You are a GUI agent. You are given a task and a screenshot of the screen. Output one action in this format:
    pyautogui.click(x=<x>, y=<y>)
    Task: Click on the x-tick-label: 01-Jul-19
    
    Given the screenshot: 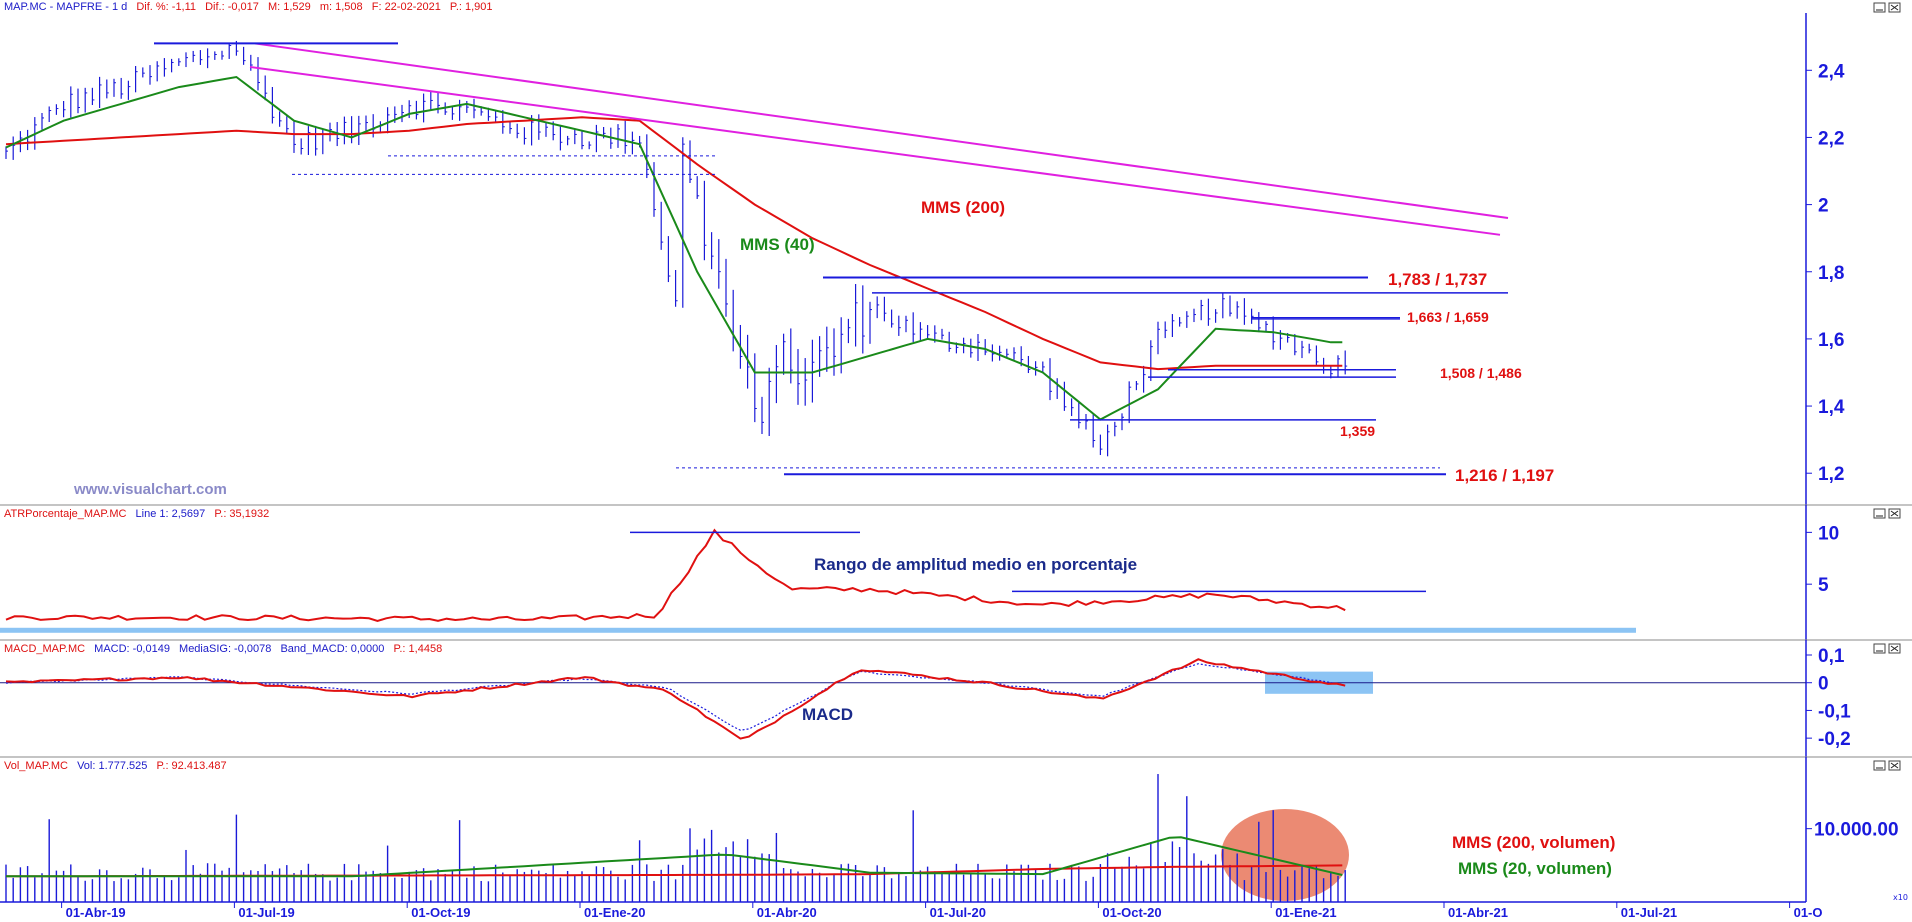 What is the action you would take?
    pyautogui.click(x=266, y=912)
    